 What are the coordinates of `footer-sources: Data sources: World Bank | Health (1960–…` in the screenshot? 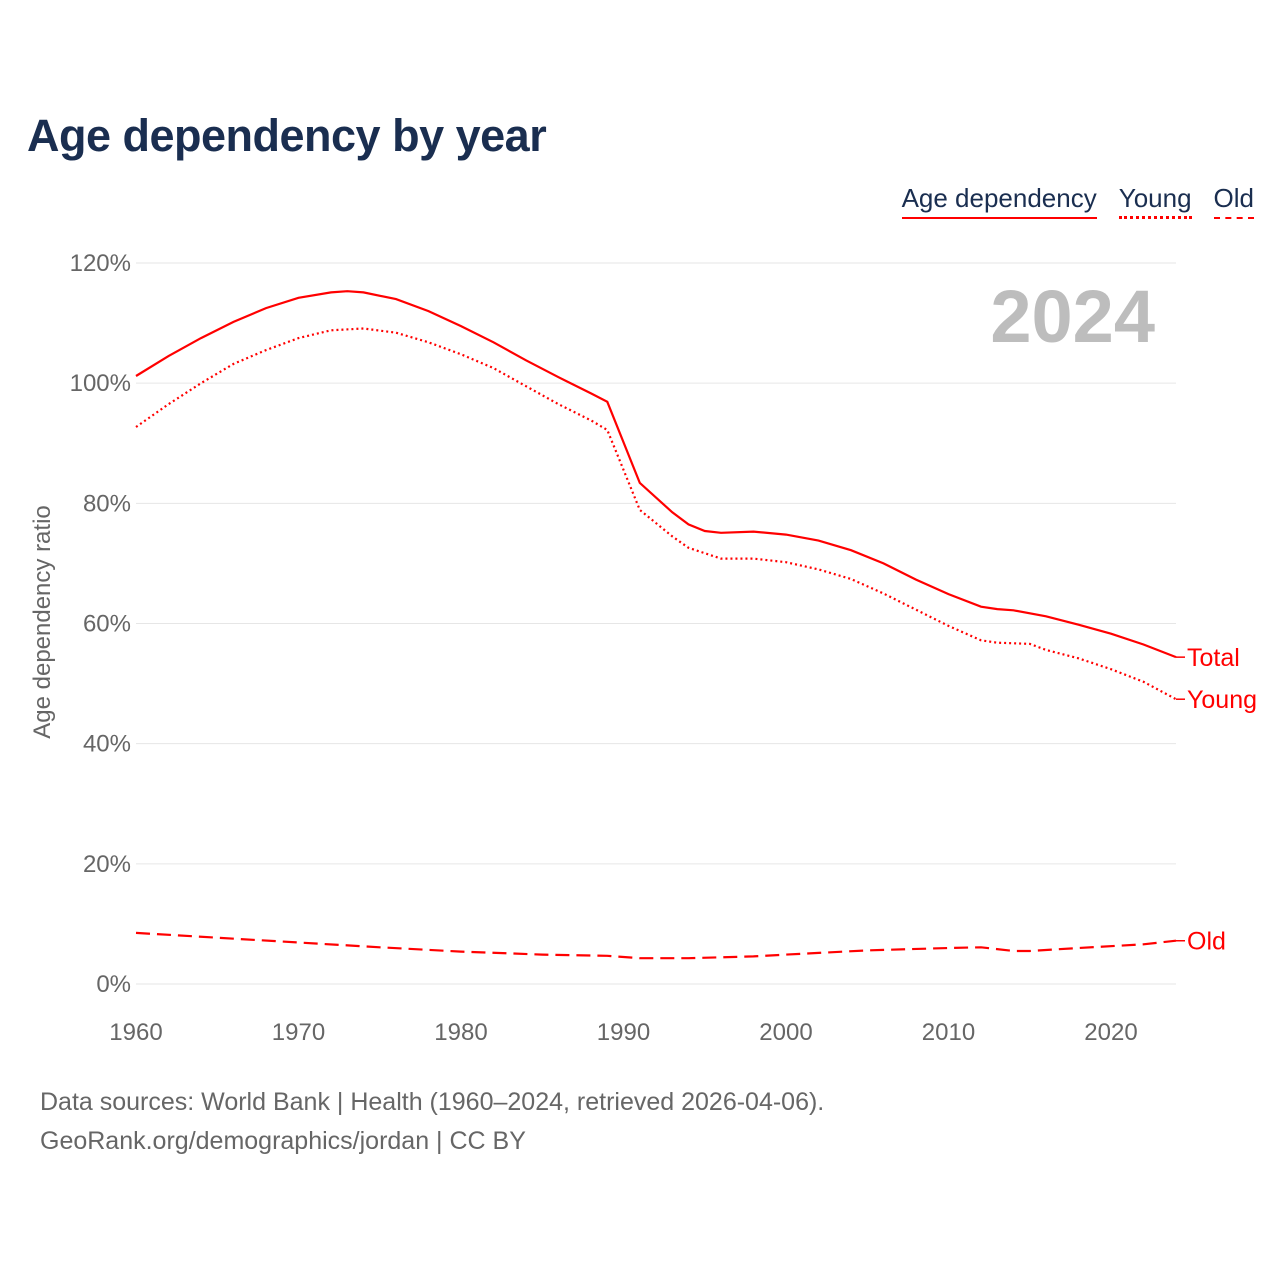 It's located at (432, 1102).